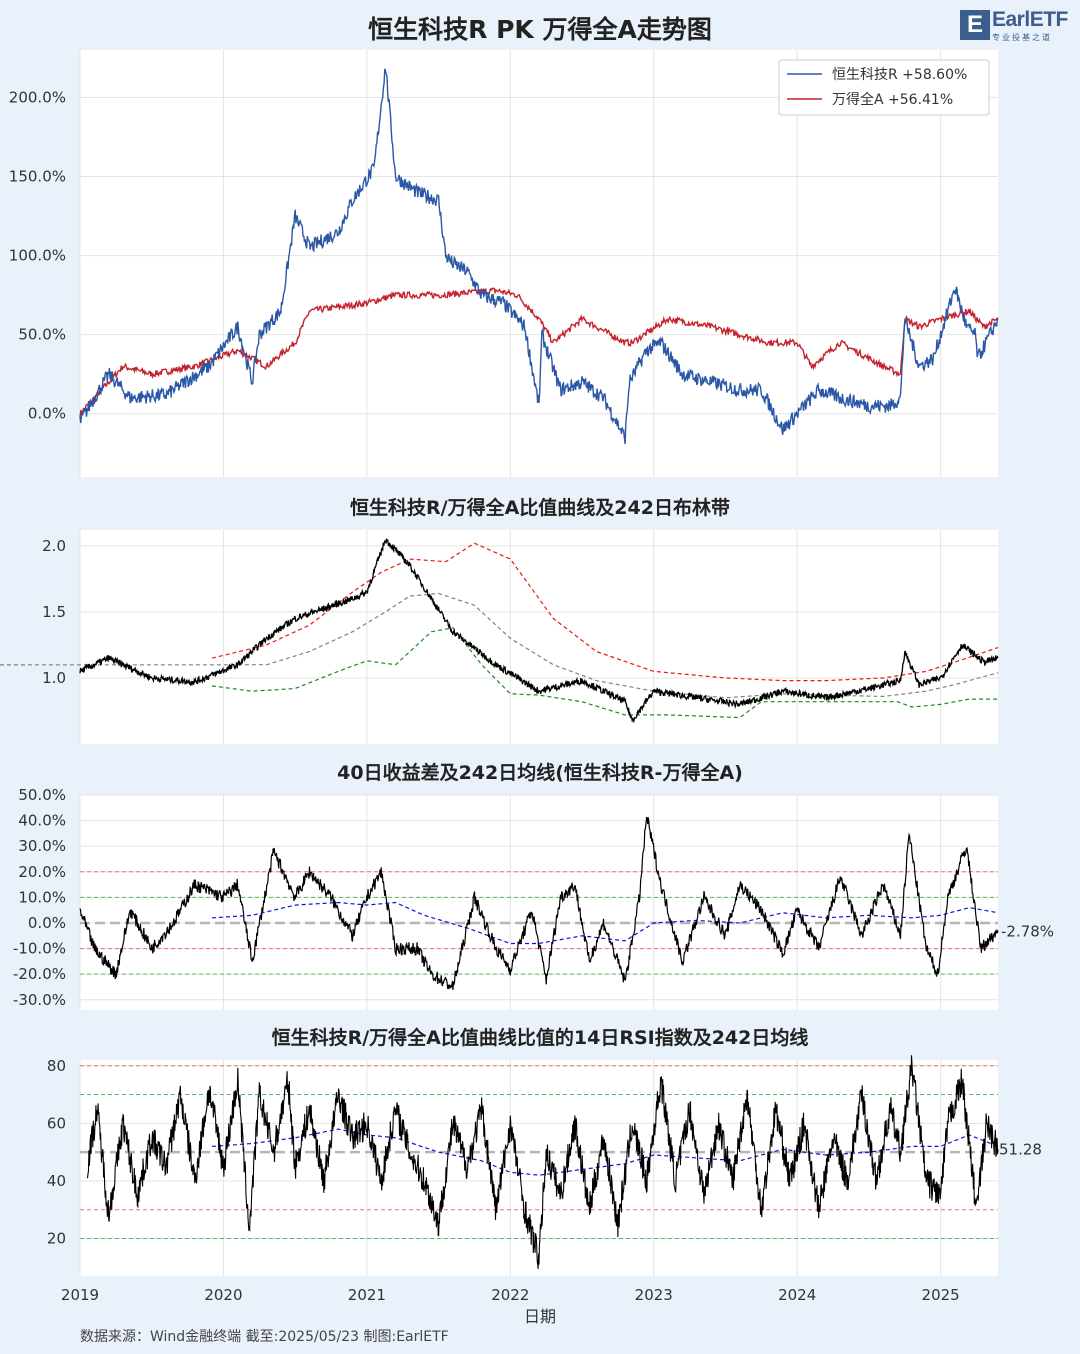  I want to click on x-axis-label: 日期, so click(540, 1316).